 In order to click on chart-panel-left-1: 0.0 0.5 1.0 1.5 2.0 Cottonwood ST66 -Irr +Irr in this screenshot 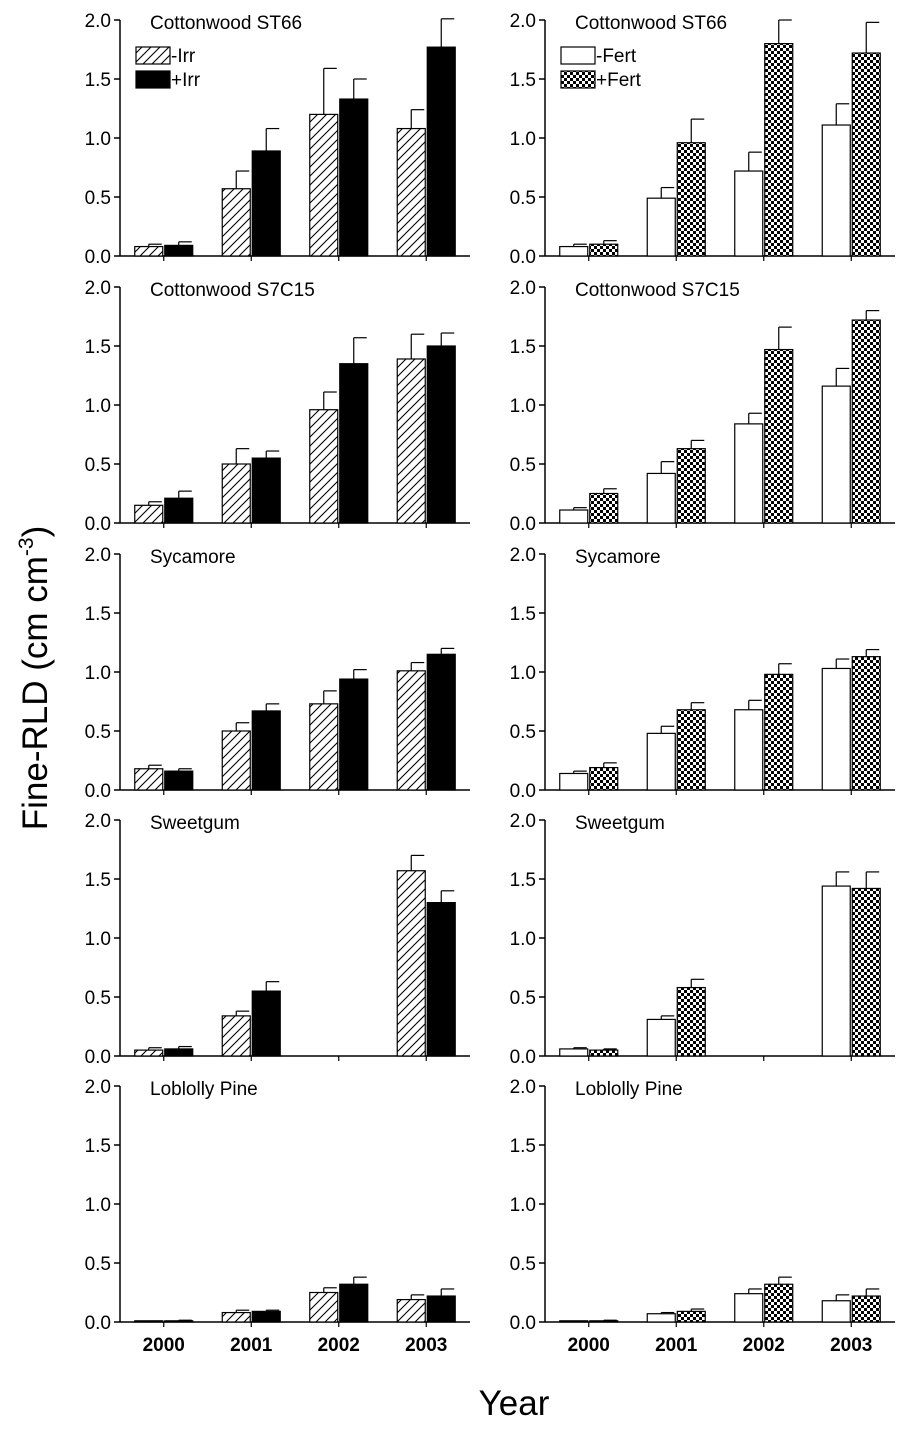, I will do `click(277, 139)`.